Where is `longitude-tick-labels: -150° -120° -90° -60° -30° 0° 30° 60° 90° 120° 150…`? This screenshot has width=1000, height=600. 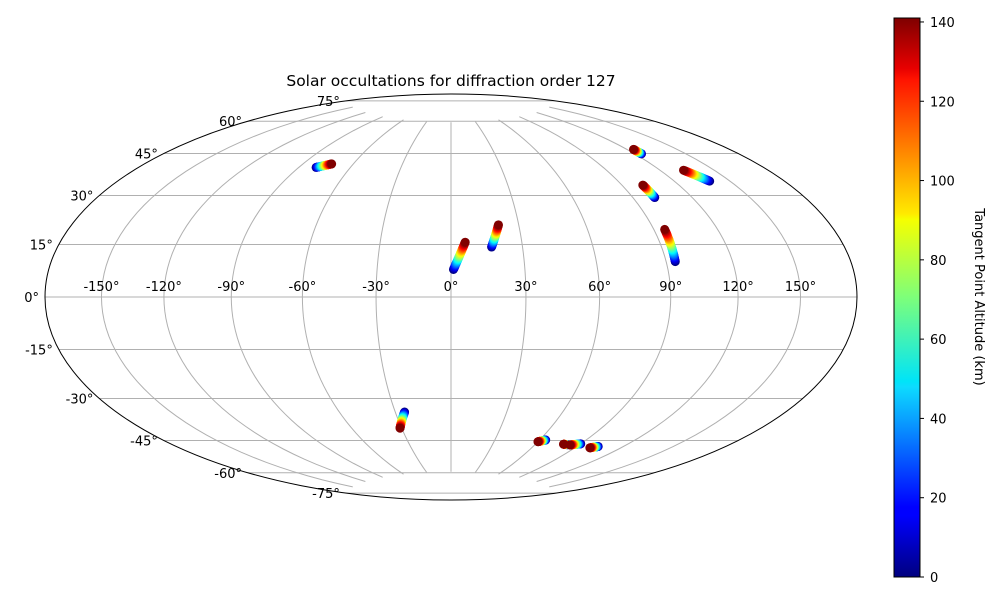 longitude-tick-labels: -150° -120° -90° -60° -30° 0° 30° 60° 90° 120° 150… is located at coordinates (449, 287).